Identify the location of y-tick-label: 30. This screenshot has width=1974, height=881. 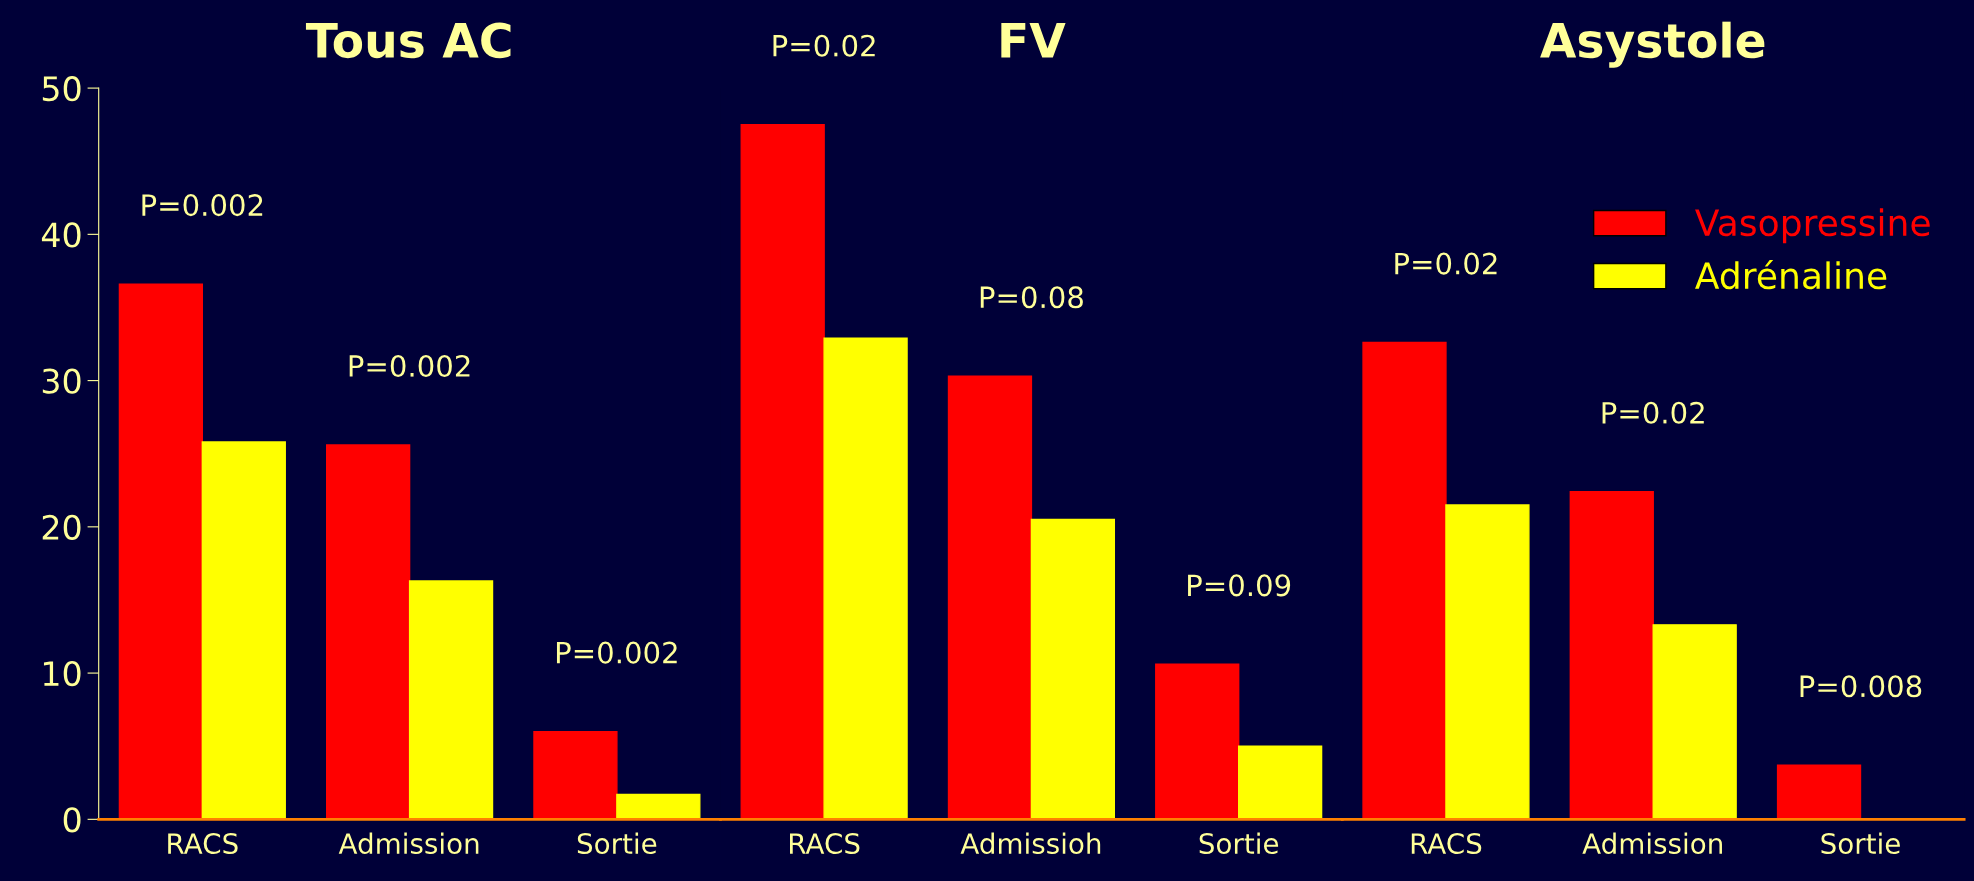
(61, 381).